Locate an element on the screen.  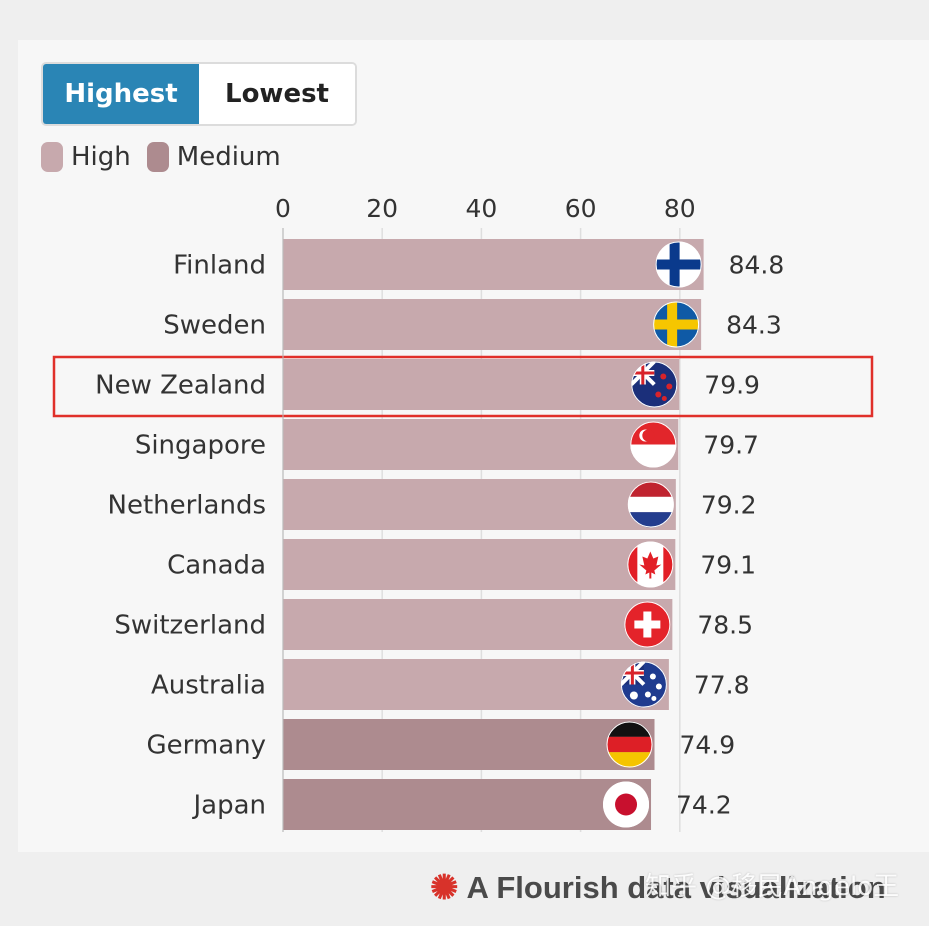
x-tick-label: 20 is located at coordinates (382, 208).